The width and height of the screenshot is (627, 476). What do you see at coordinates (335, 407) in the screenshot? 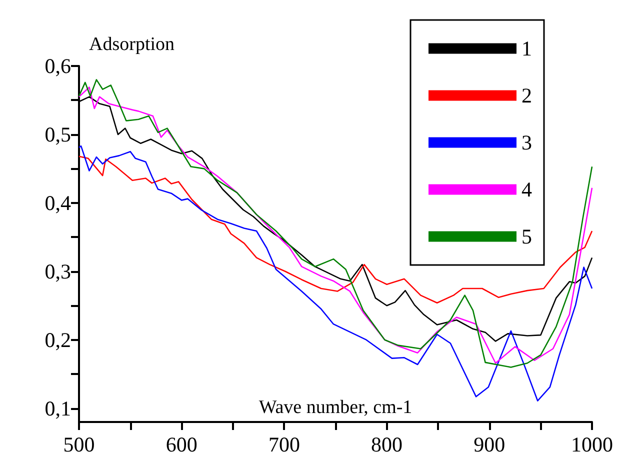
I see `x-axis-title: Wave number, cm-1` at bounding box center [335, 407].